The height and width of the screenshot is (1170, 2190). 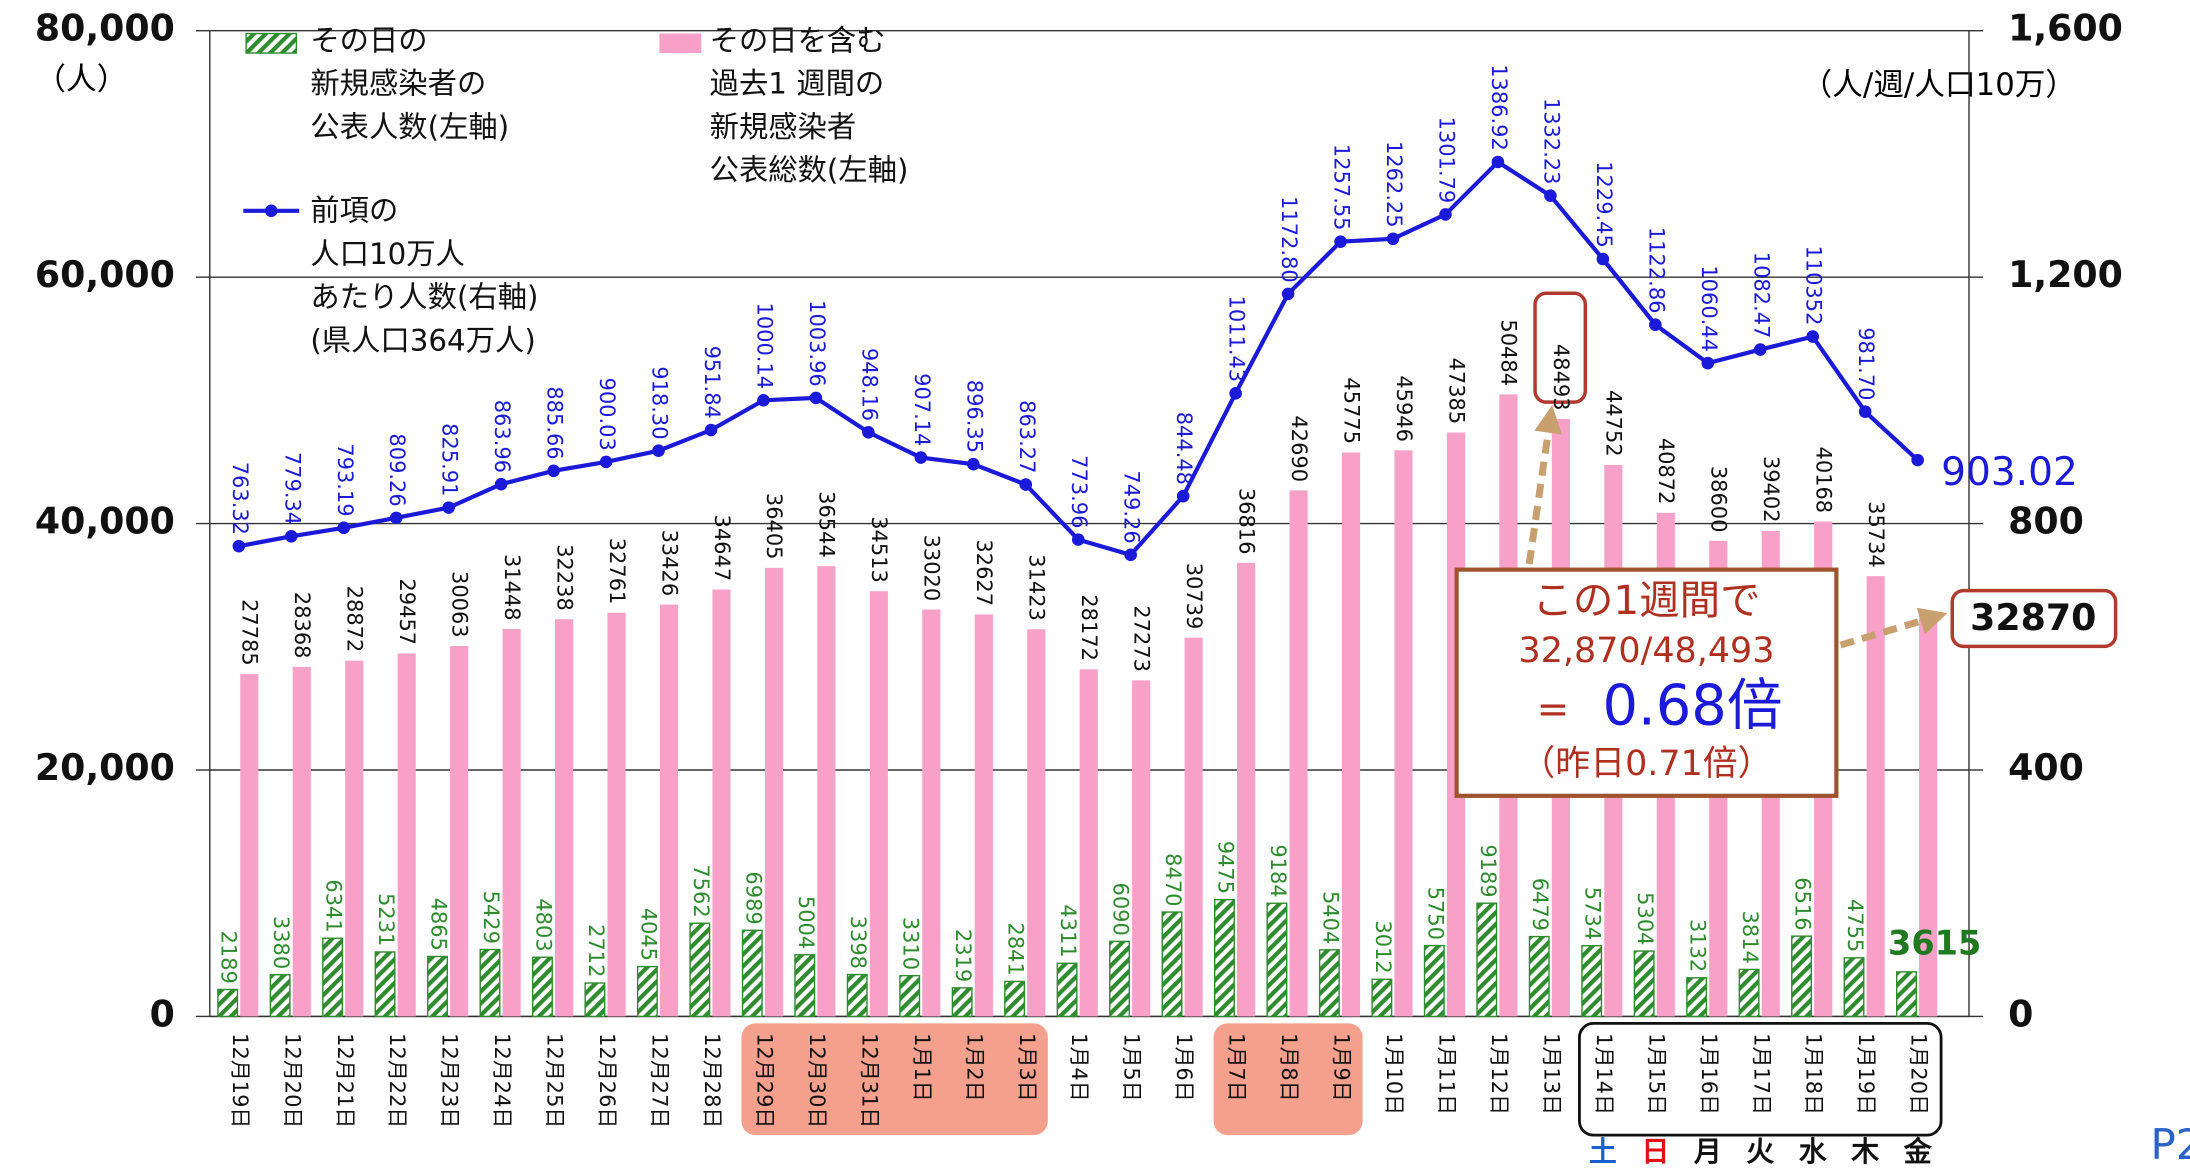 I want to click on value-label: 6090, so click(x=1121, y=909).